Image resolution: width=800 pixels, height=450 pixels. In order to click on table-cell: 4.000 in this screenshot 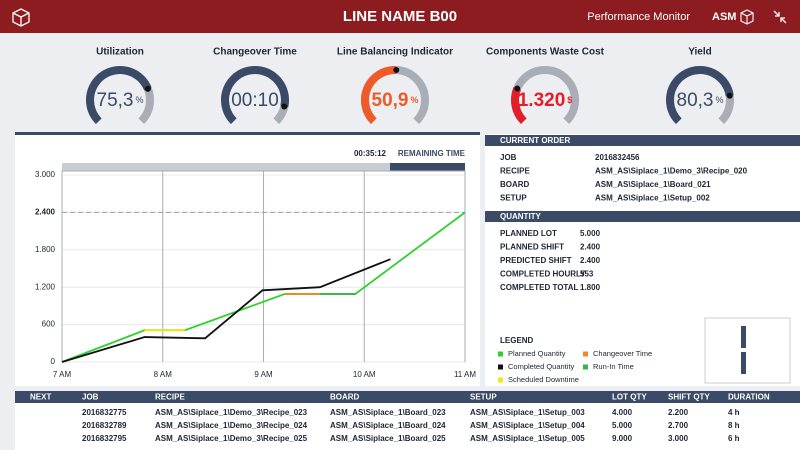, I will do `click(622, 412)`.